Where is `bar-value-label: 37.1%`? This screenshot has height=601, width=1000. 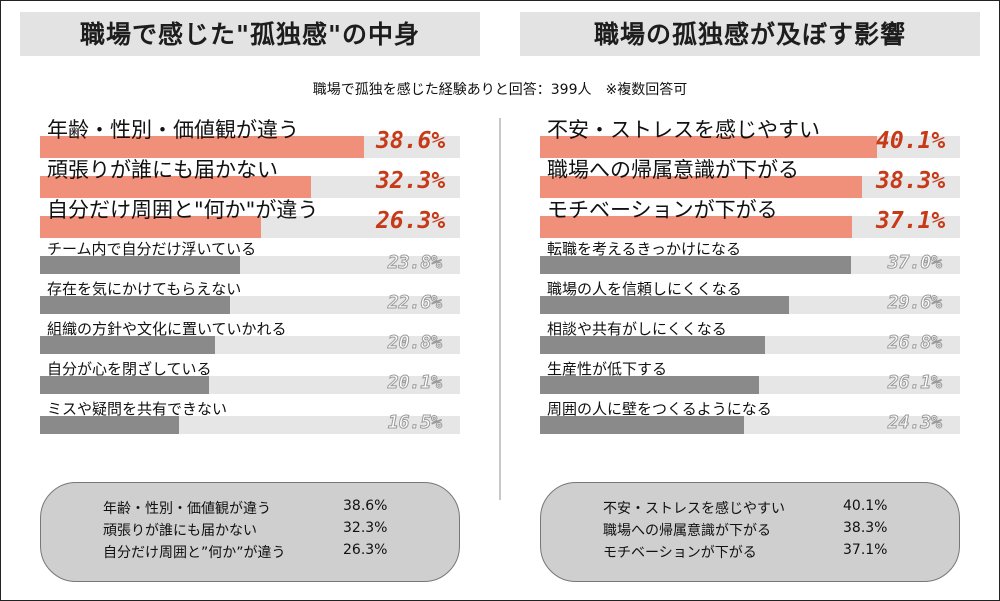 bar-value-label: 37.1% is located at coordinates (911, 221).